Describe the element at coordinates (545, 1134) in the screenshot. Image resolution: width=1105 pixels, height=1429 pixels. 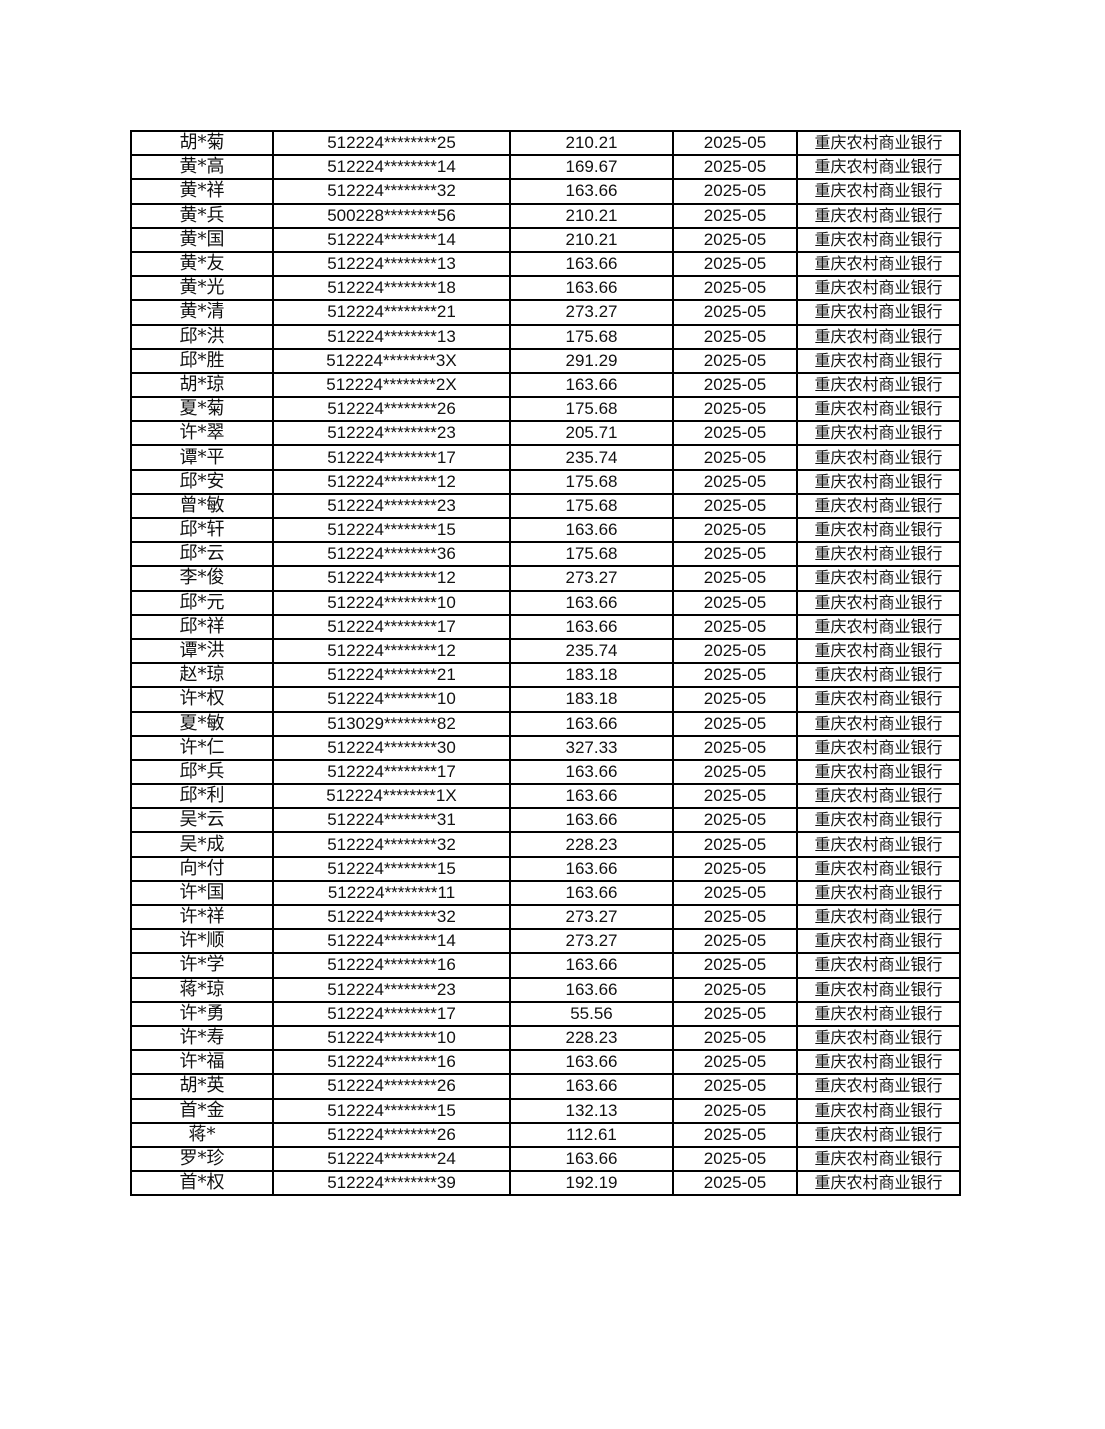
I see `table-row: 蒋* 512224********26 112.61 2025-05 重庆农村商业银行` at that location.